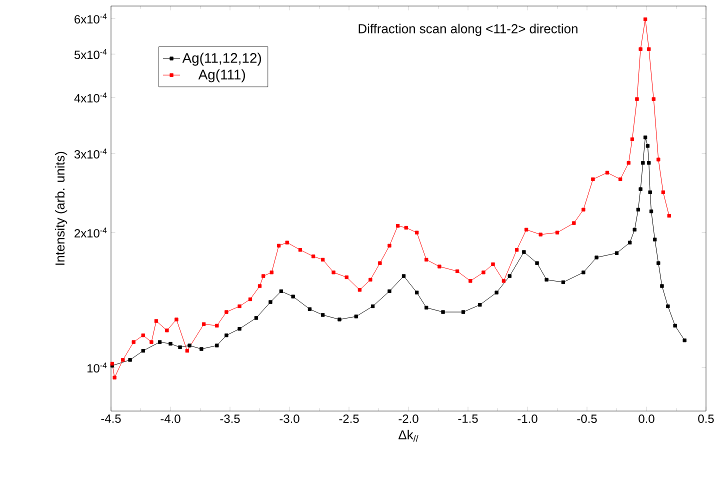 This screenshot has height=477, width=716. Describe the element at coordinates (221, 75) in the screenshot. I see `legend-label: Ag(111)` at that location.